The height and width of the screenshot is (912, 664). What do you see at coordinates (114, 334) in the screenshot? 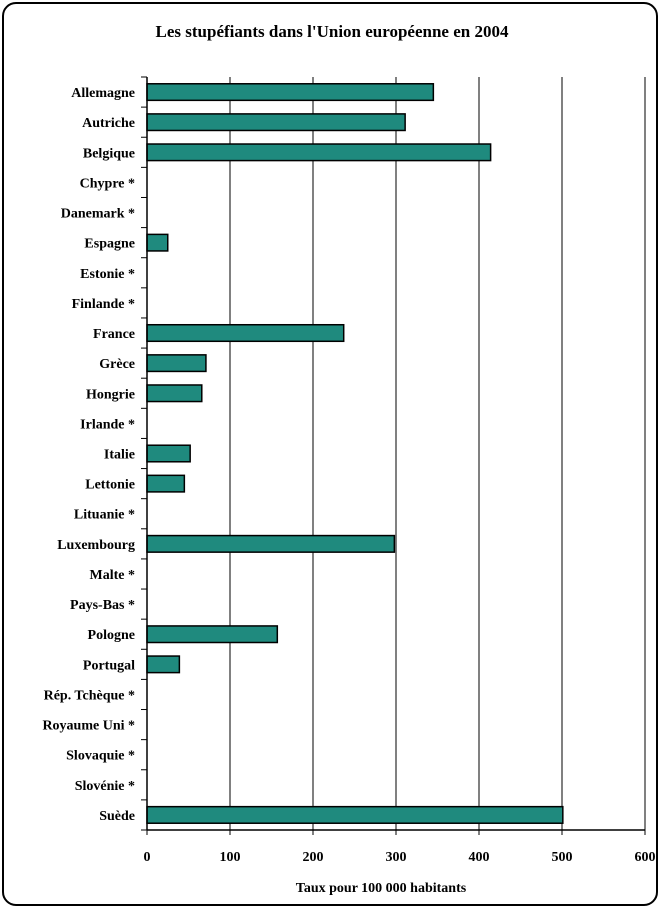
I see `category-label: France` at bounding box center [114, 334].